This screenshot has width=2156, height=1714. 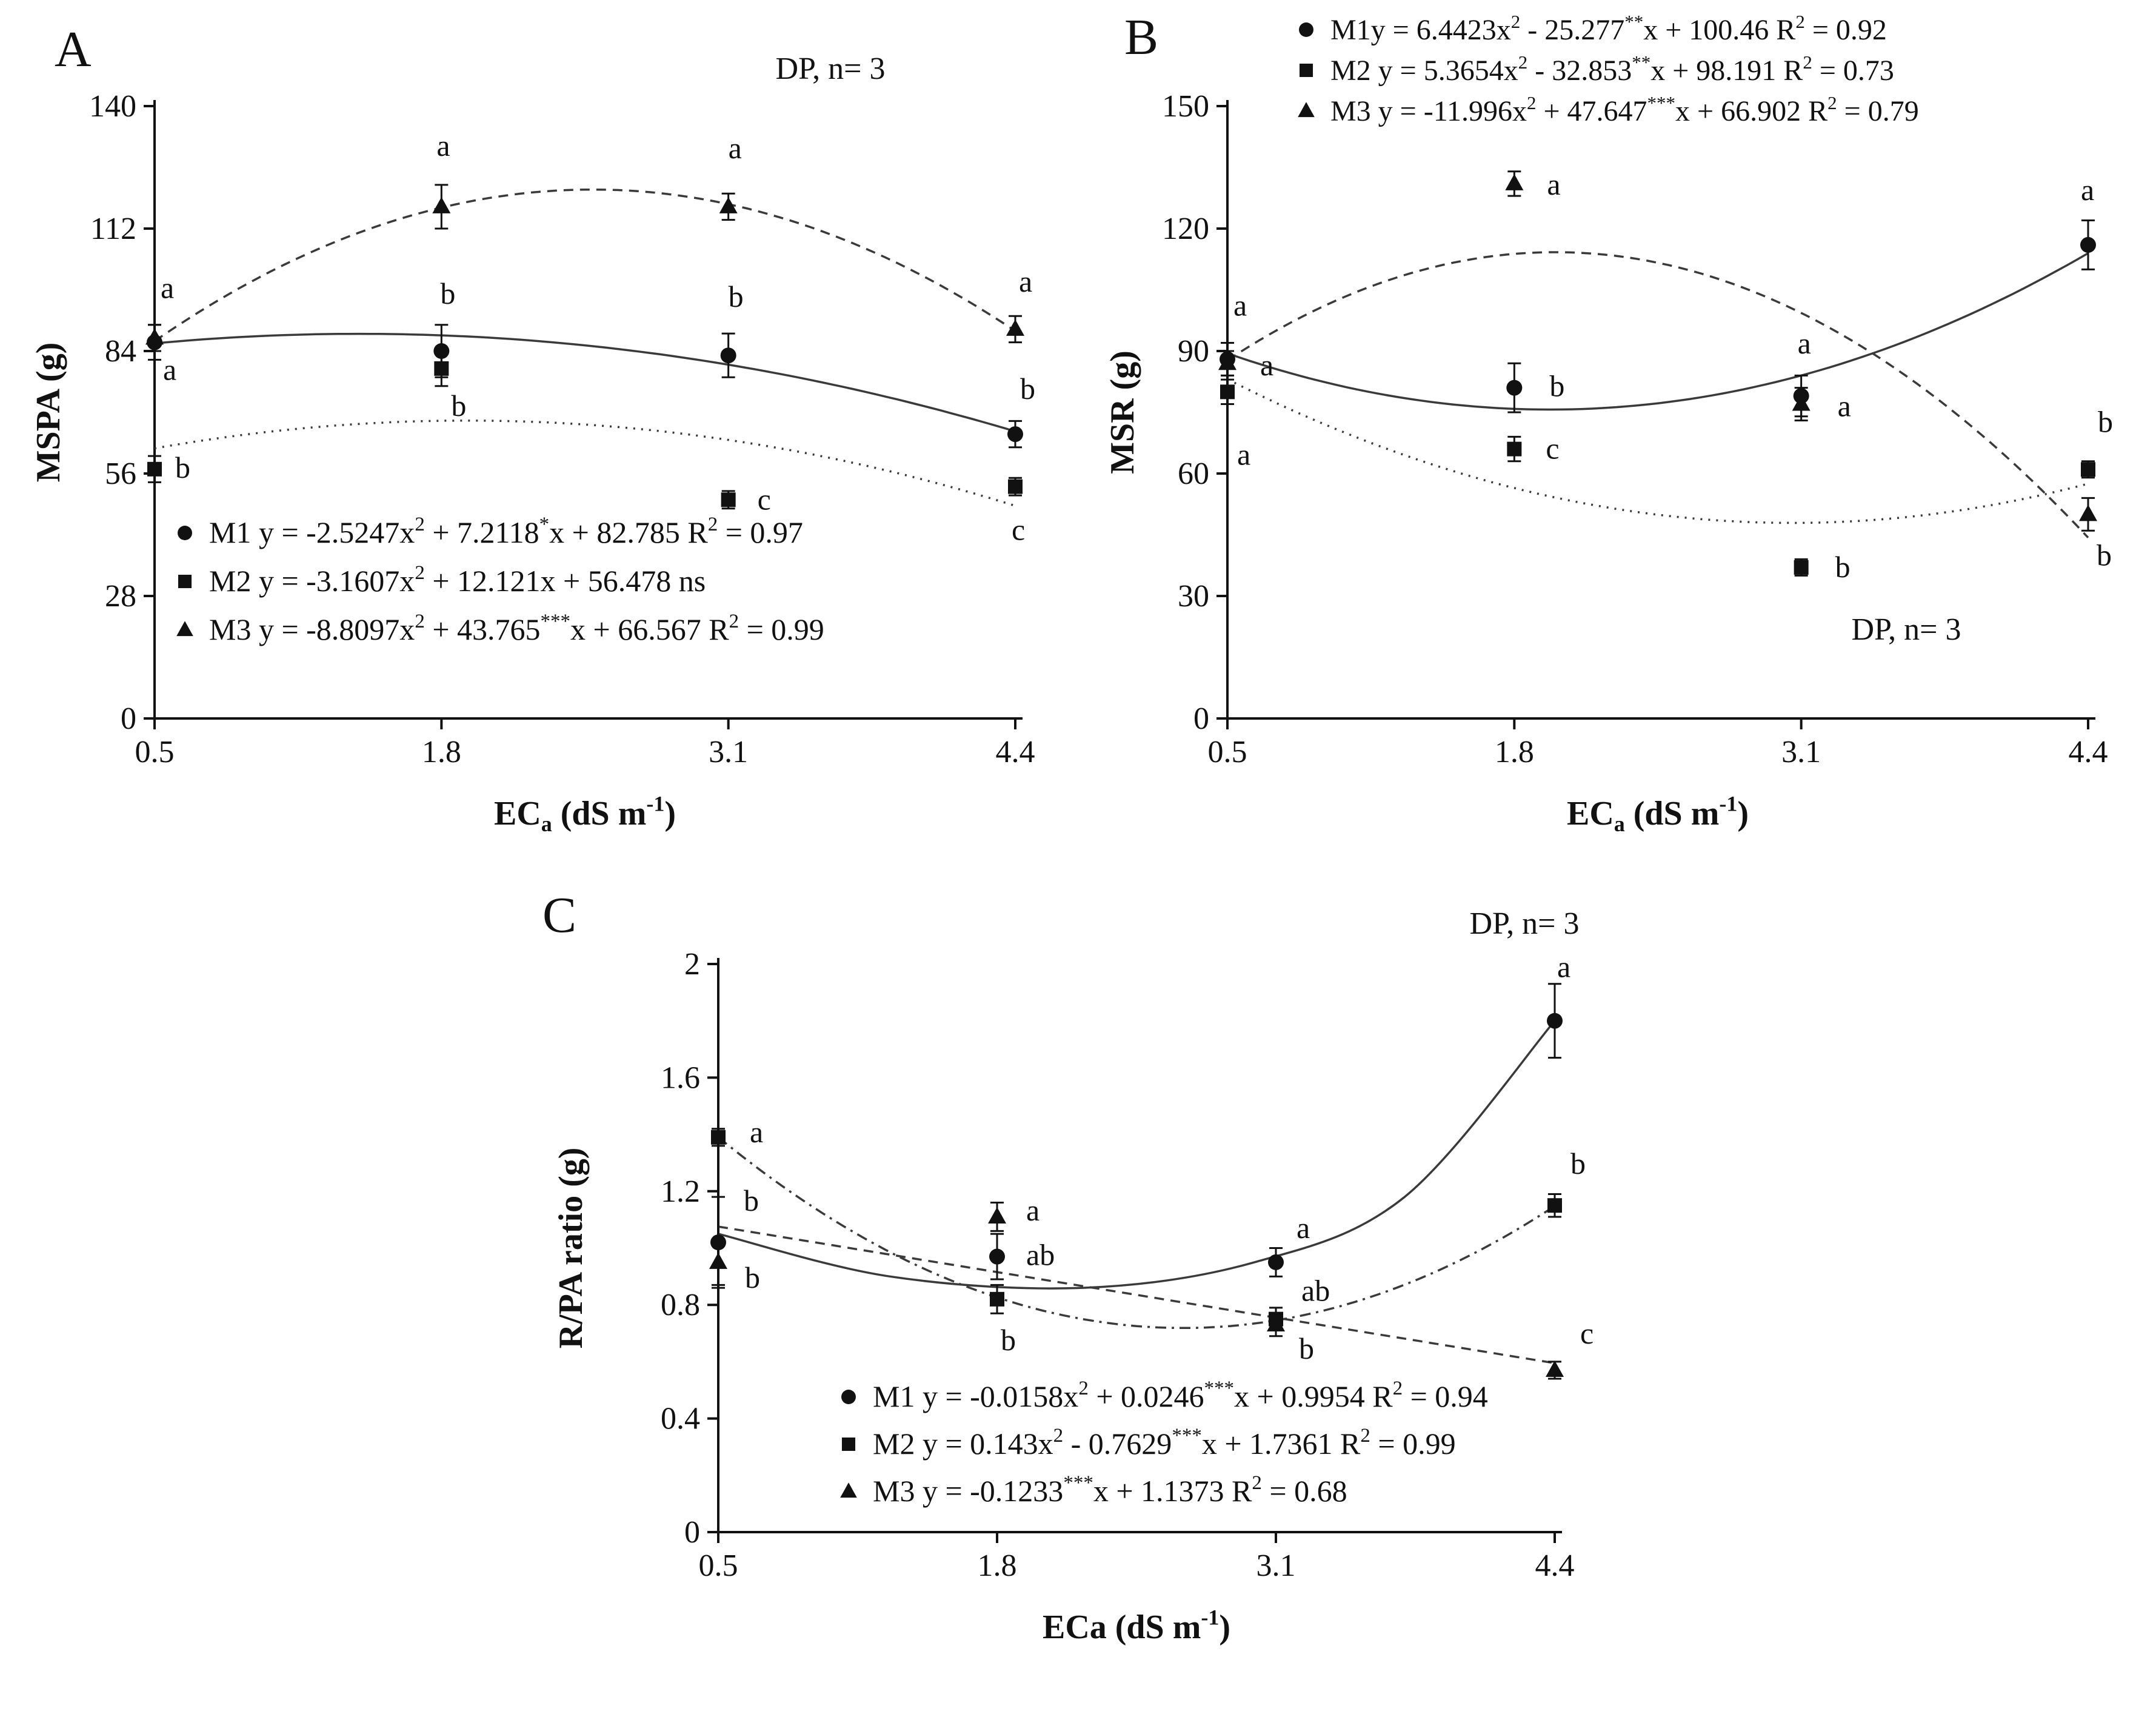 I want to click on y-axis-title: R/PA ratio (g), so click(x=571, y=1248).